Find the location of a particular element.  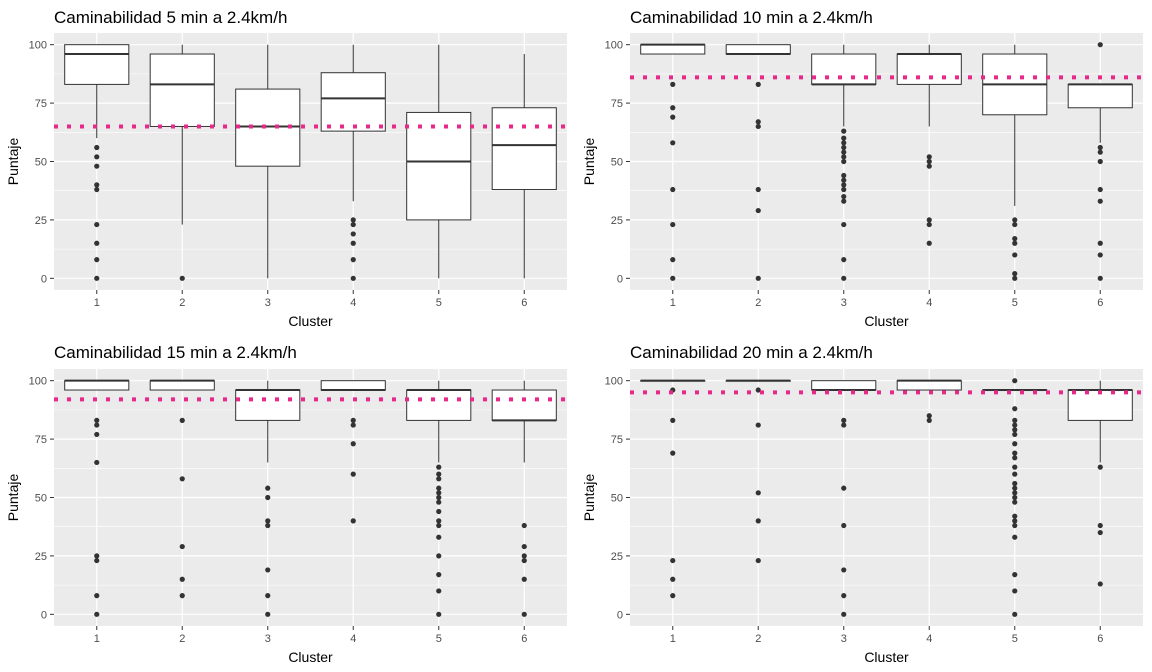

x-tick-label: 3 is located at coordinates (268, 639).